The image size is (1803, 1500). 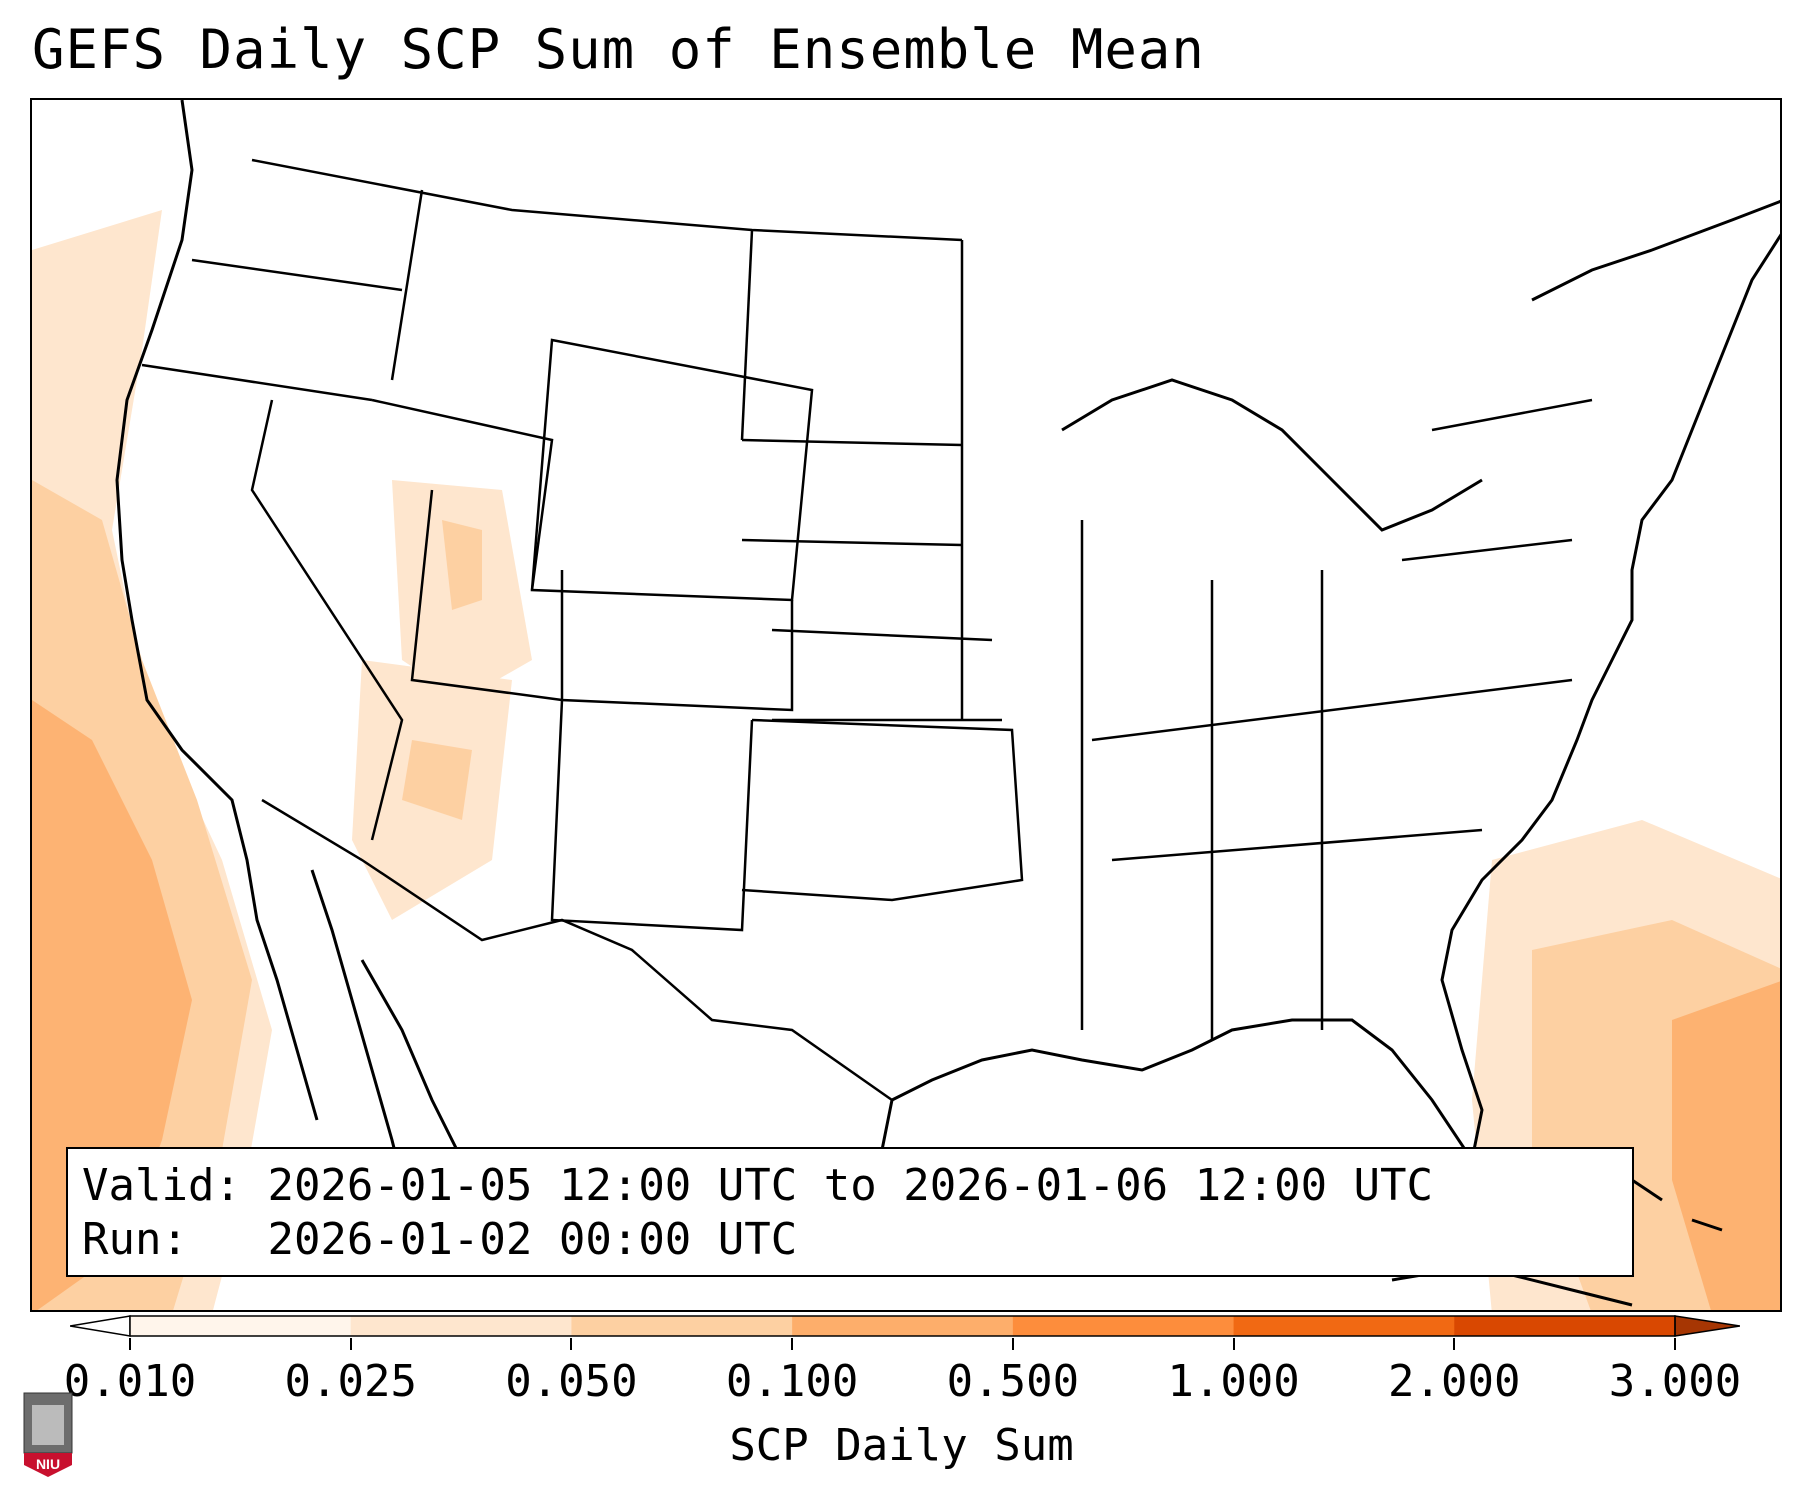 What do you see at coordinates (100, 1326) in the screenshot?
I see `colorbar-under-arrow` at bounding box center [100, 1326].